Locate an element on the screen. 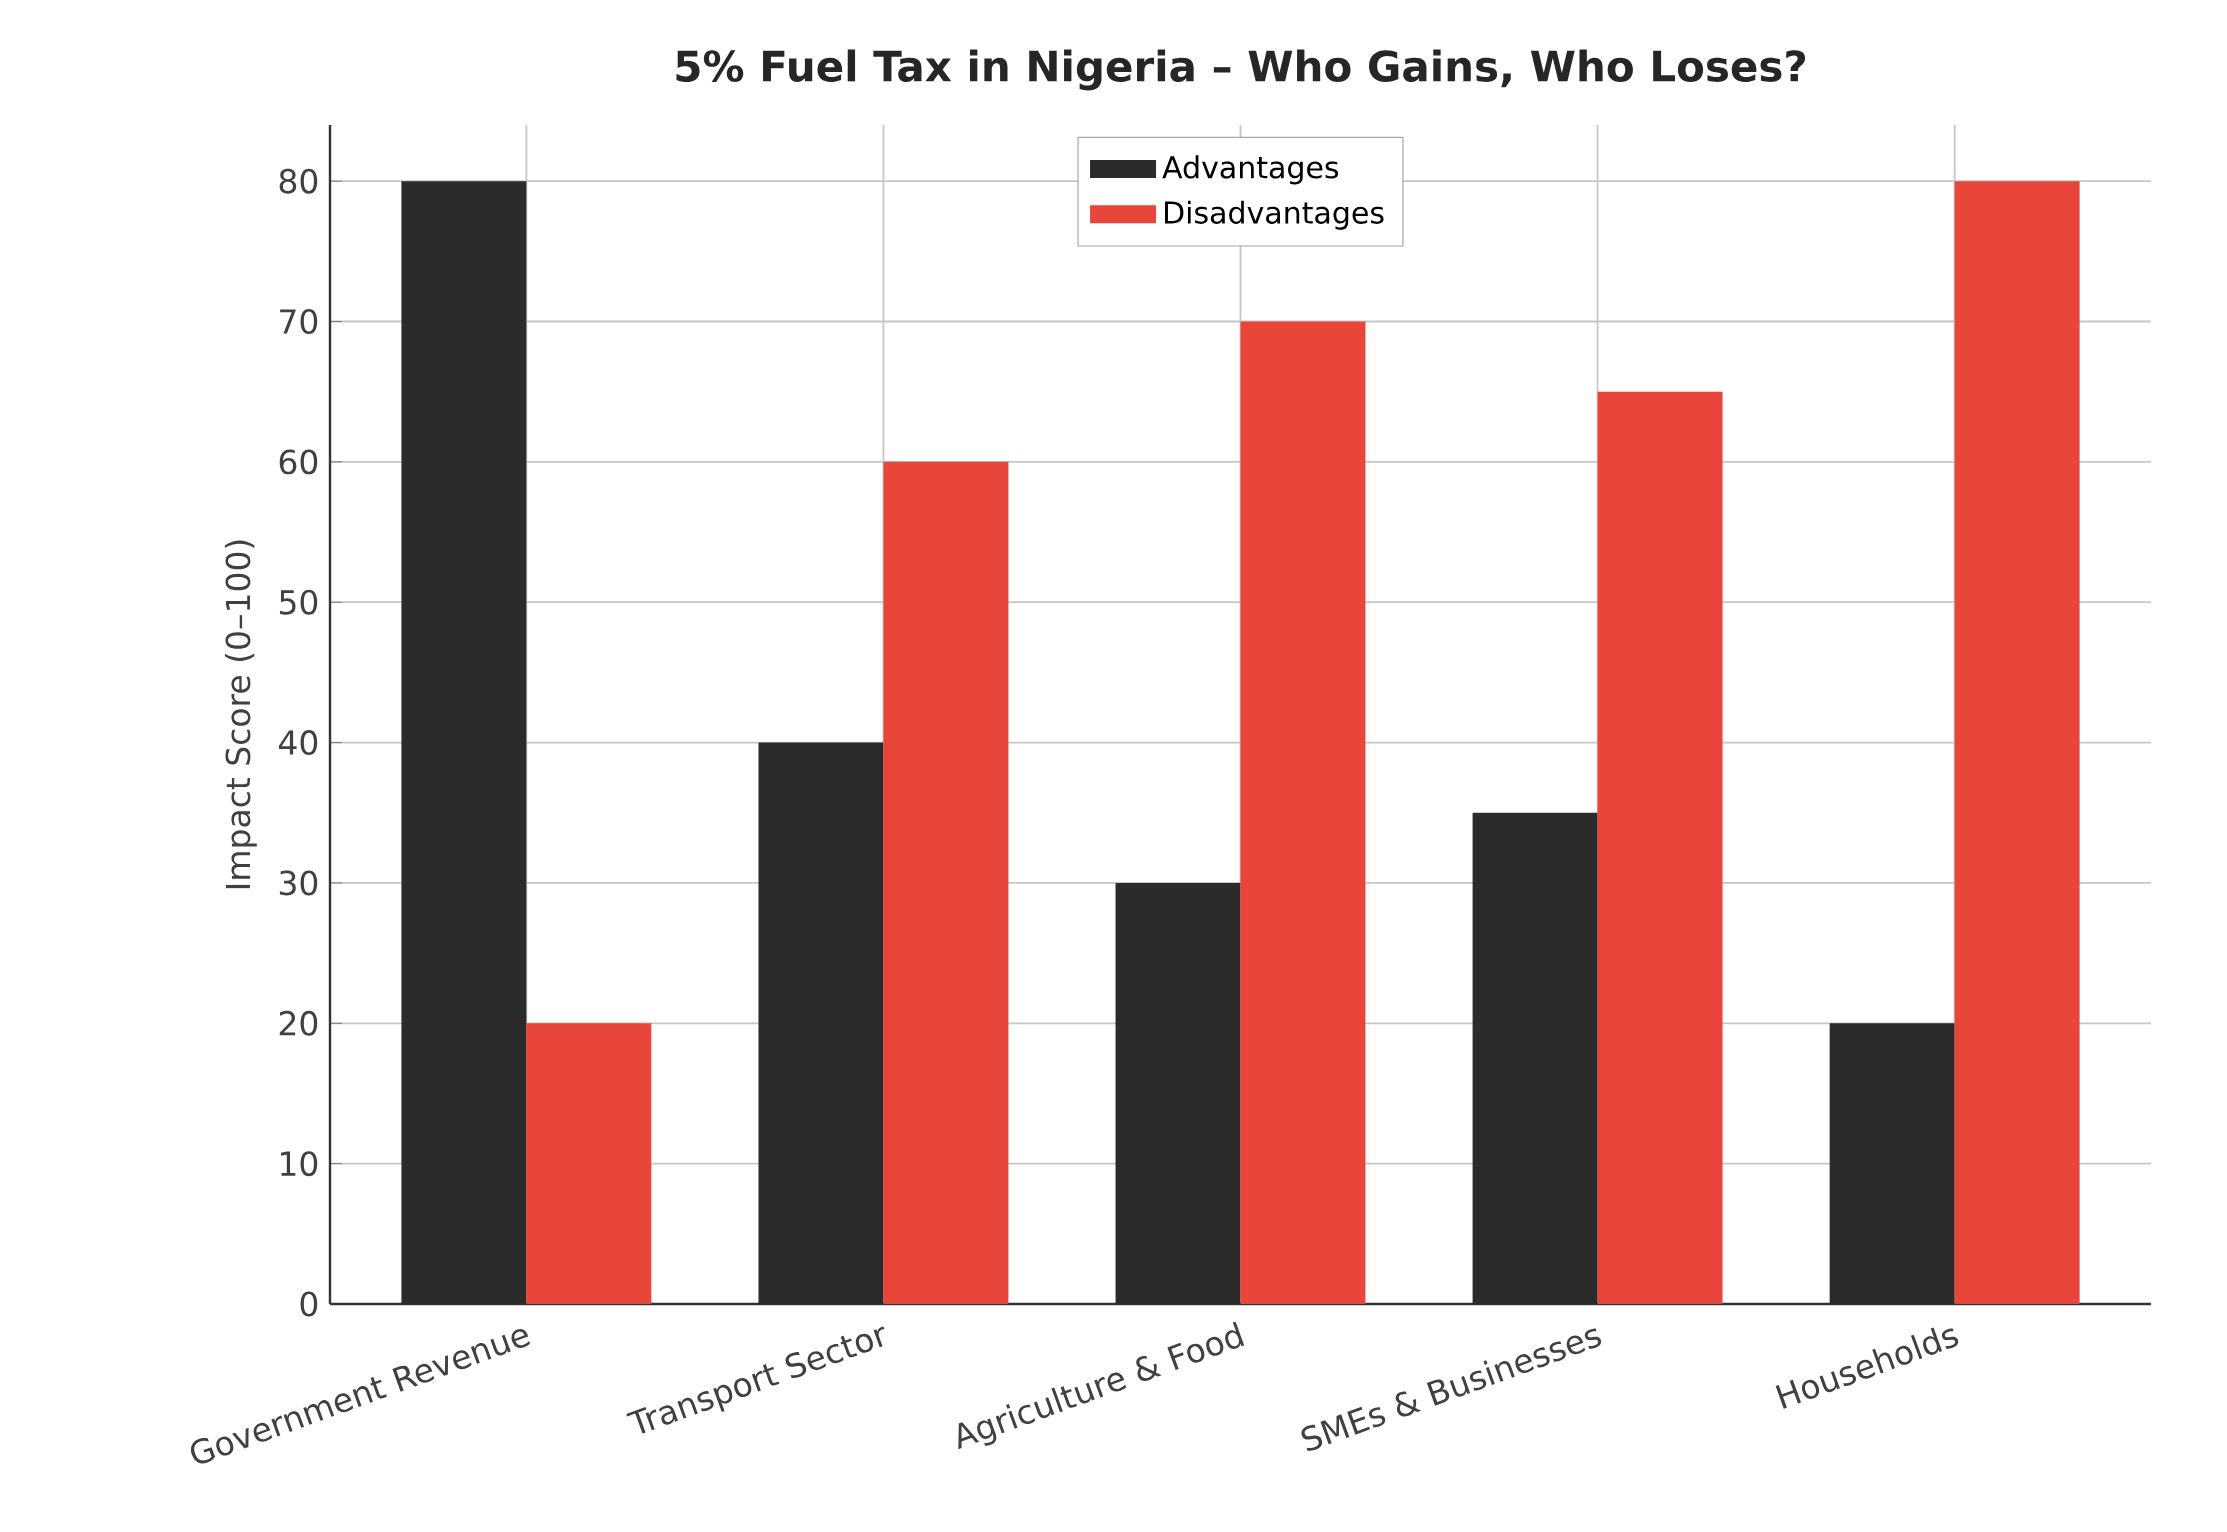 Image resolution: width=2227 pixels, height=1532 pixels. y-tick-label: 20 is located at coordinates (298, 1023).